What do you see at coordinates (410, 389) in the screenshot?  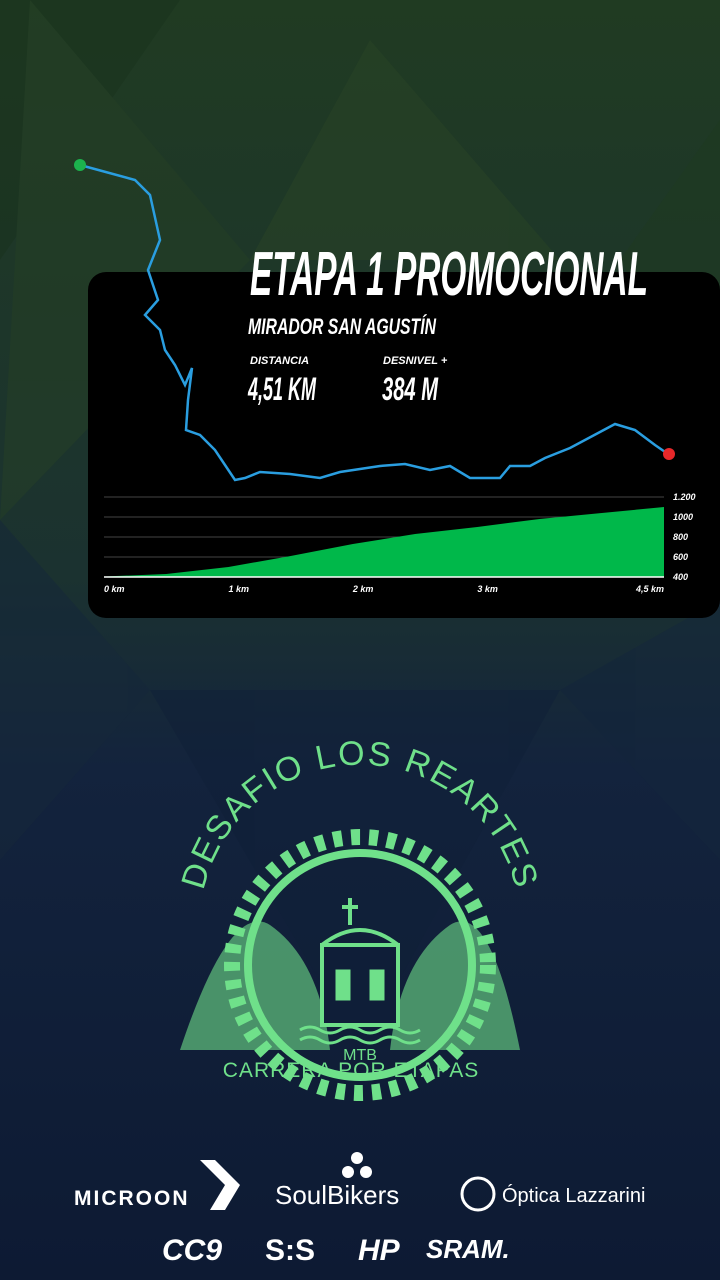 I see `stat-value: 384 M` at bounding box center [410, 389].